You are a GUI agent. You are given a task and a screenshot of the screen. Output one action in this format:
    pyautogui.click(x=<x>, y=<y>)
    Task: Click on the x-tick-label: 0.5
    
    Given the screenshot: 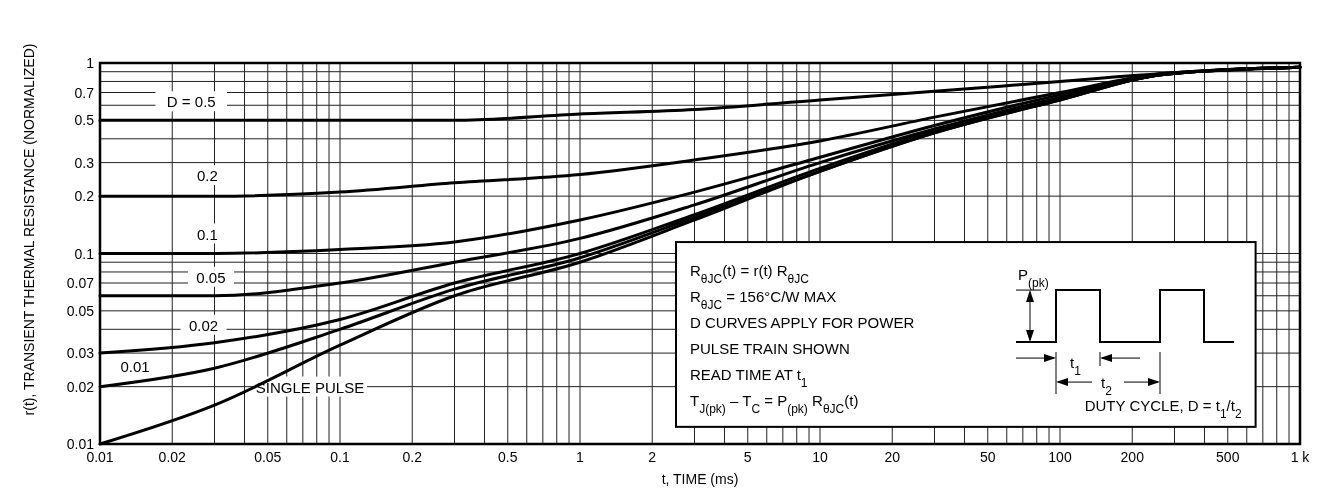 What is the action you would take?
    pyautogui.click(x=508, y=457)
    